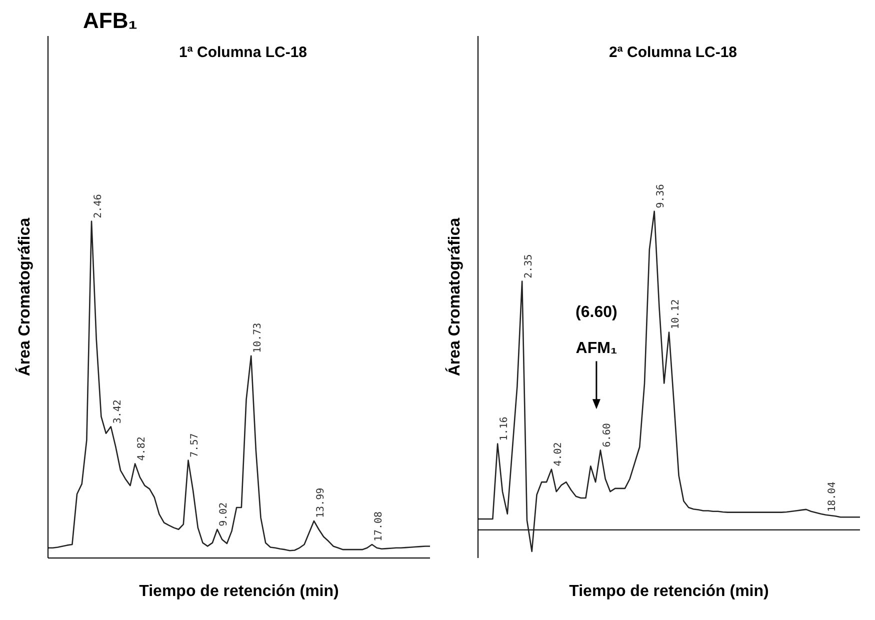 Image resolution: width=875 pixels, height=620 pixels. I want to click on annotation: 17.08, so click(378, 526).